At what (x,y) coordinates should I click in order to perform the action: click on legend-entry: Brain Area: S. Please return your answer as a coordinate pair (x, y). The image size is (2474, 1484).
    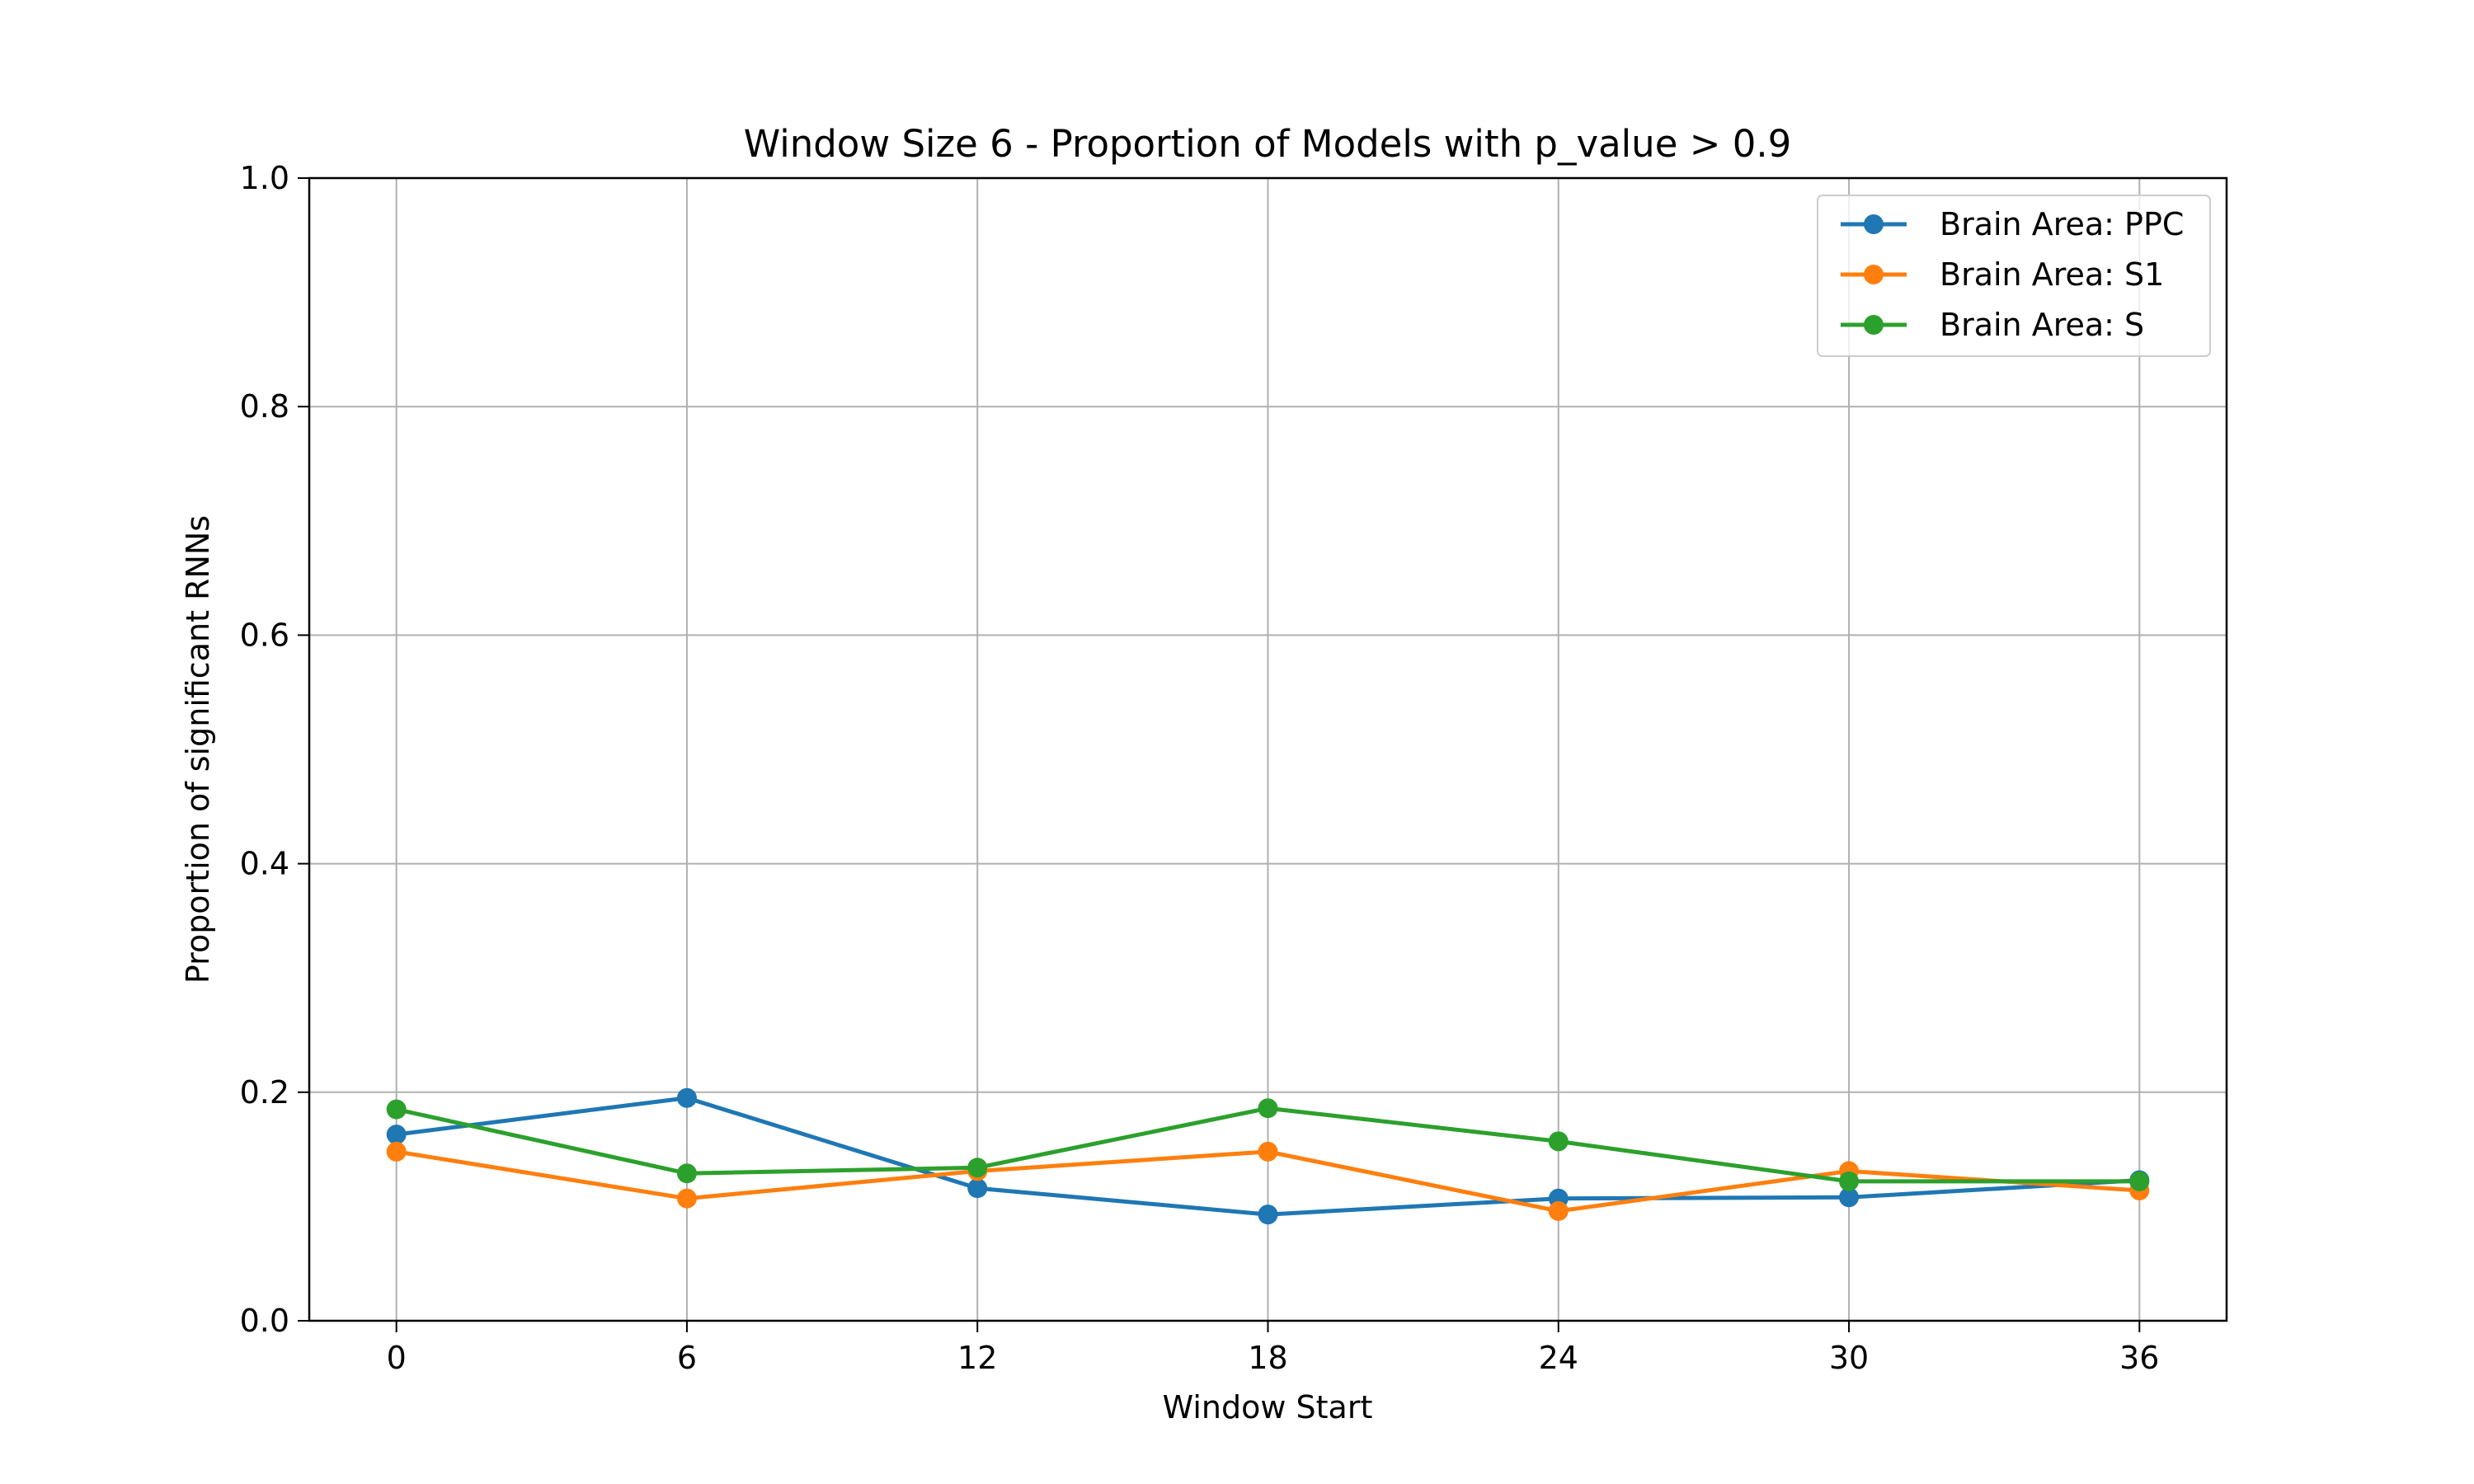
    Looking at the image, I should click on (1992, 325).